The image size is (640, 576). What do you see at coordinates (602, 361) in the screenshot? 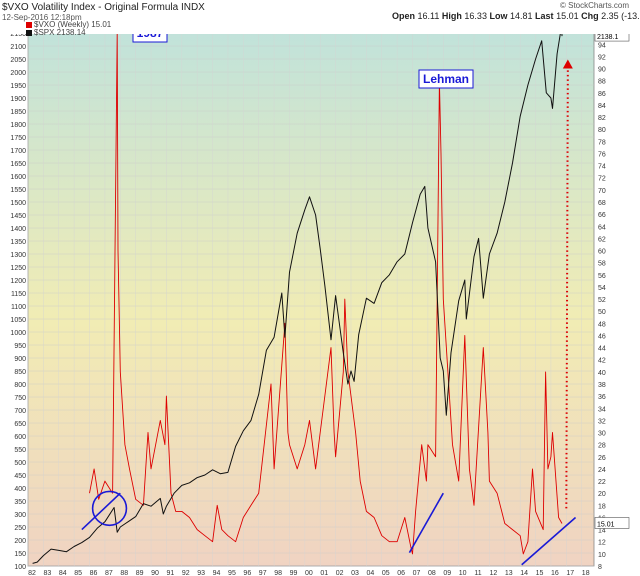
I see `right-tick-label: 42` at bounding box center [602, 361].